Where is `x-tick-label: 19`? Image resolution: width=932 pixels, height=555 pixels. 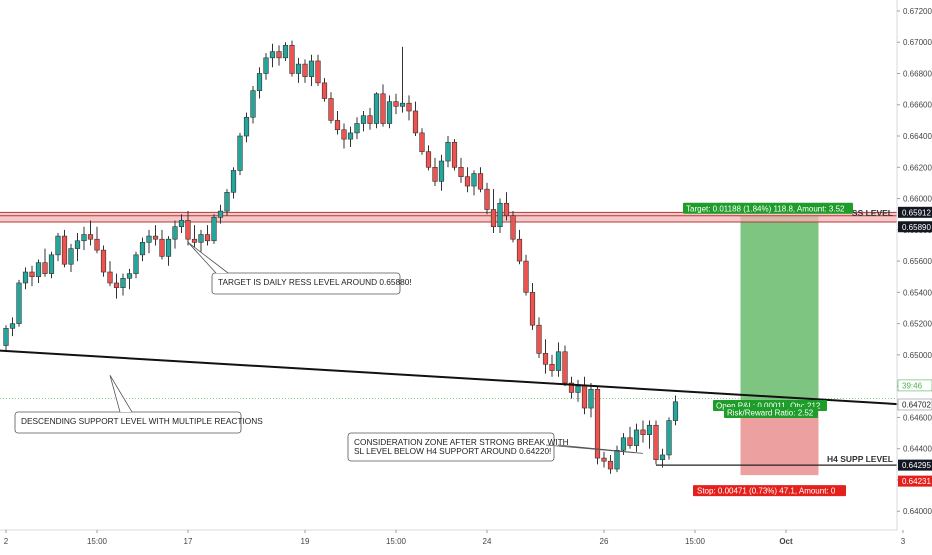 x-tick-label: 19 is located at coordinates (305, 541).